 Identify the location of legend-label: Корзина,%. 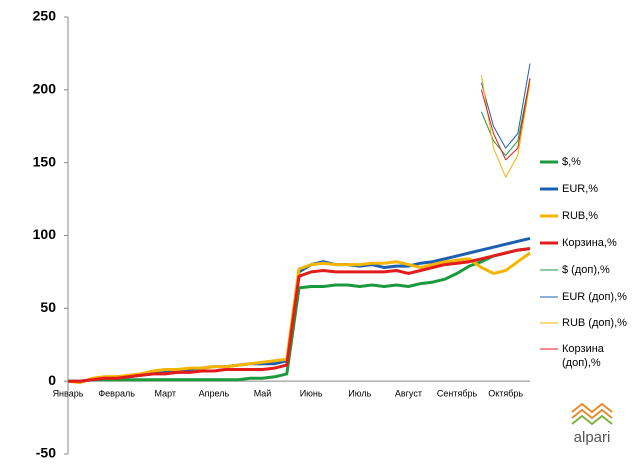
(589, 243).